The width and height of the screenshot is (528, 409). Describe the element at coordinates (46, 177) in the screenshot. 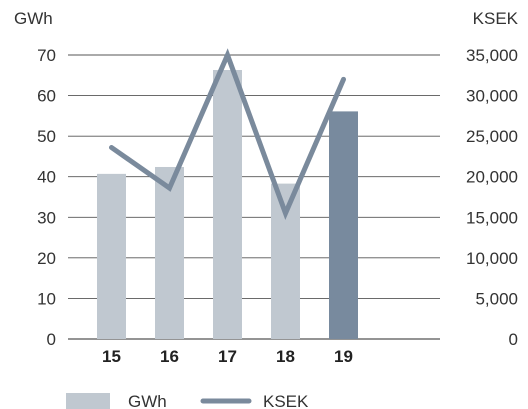

I see `left-axis-tick-label: 40` at that location.